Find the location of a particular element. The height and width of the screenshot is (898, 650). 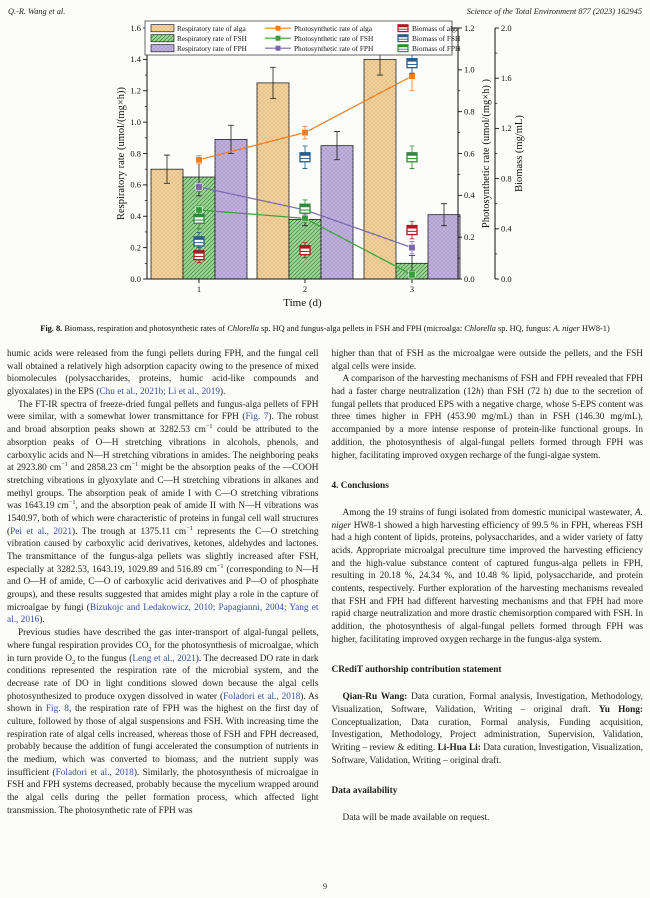

citation-link: Leng et al., 2021 is located at coordinates (164, 658).